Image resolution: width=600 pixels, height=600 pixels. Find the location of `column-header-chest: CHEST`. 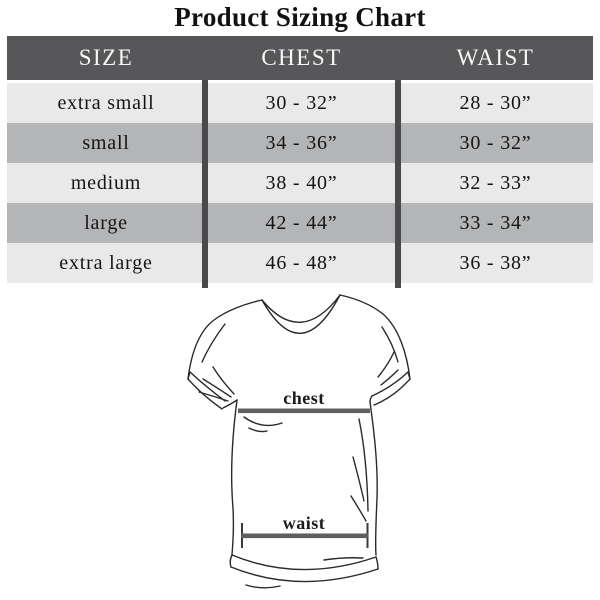

column-header-chest: CHEST is located at coordinates (301, 57).